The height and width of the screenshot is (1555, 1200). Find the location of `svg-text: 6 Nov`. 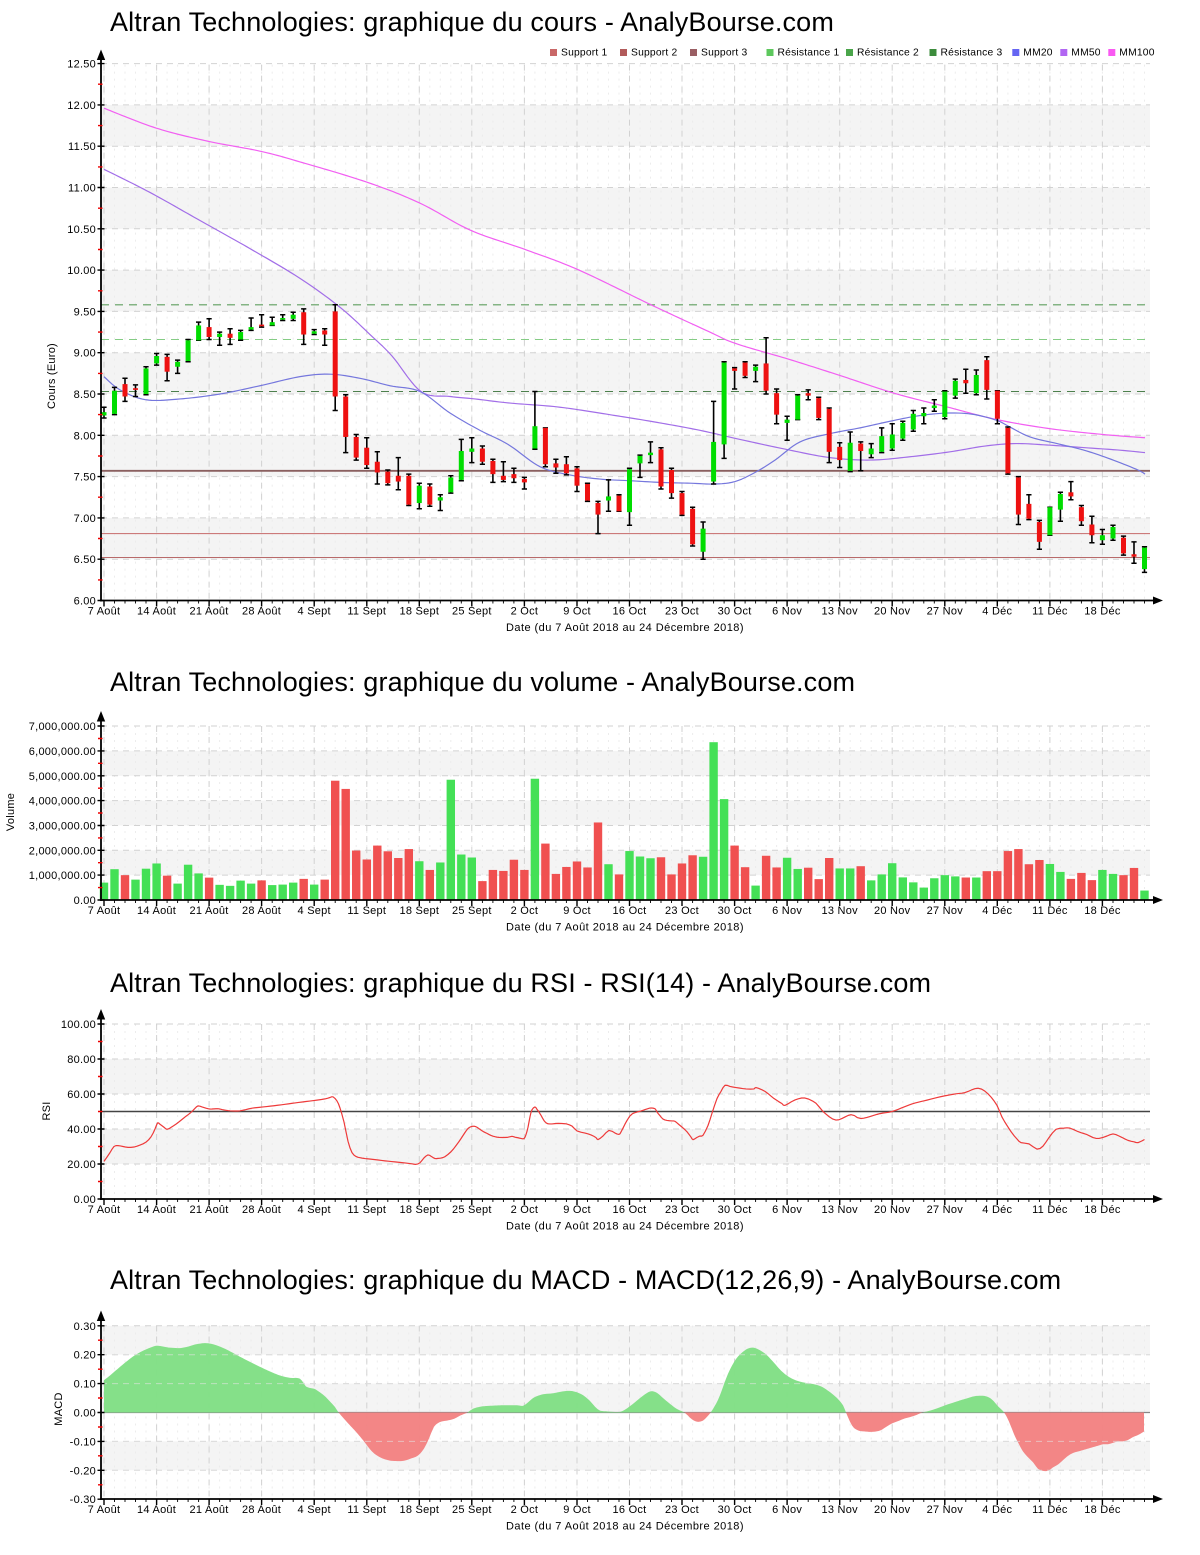

svg-text: 6 Nov is located at coordinates (787, 1210).